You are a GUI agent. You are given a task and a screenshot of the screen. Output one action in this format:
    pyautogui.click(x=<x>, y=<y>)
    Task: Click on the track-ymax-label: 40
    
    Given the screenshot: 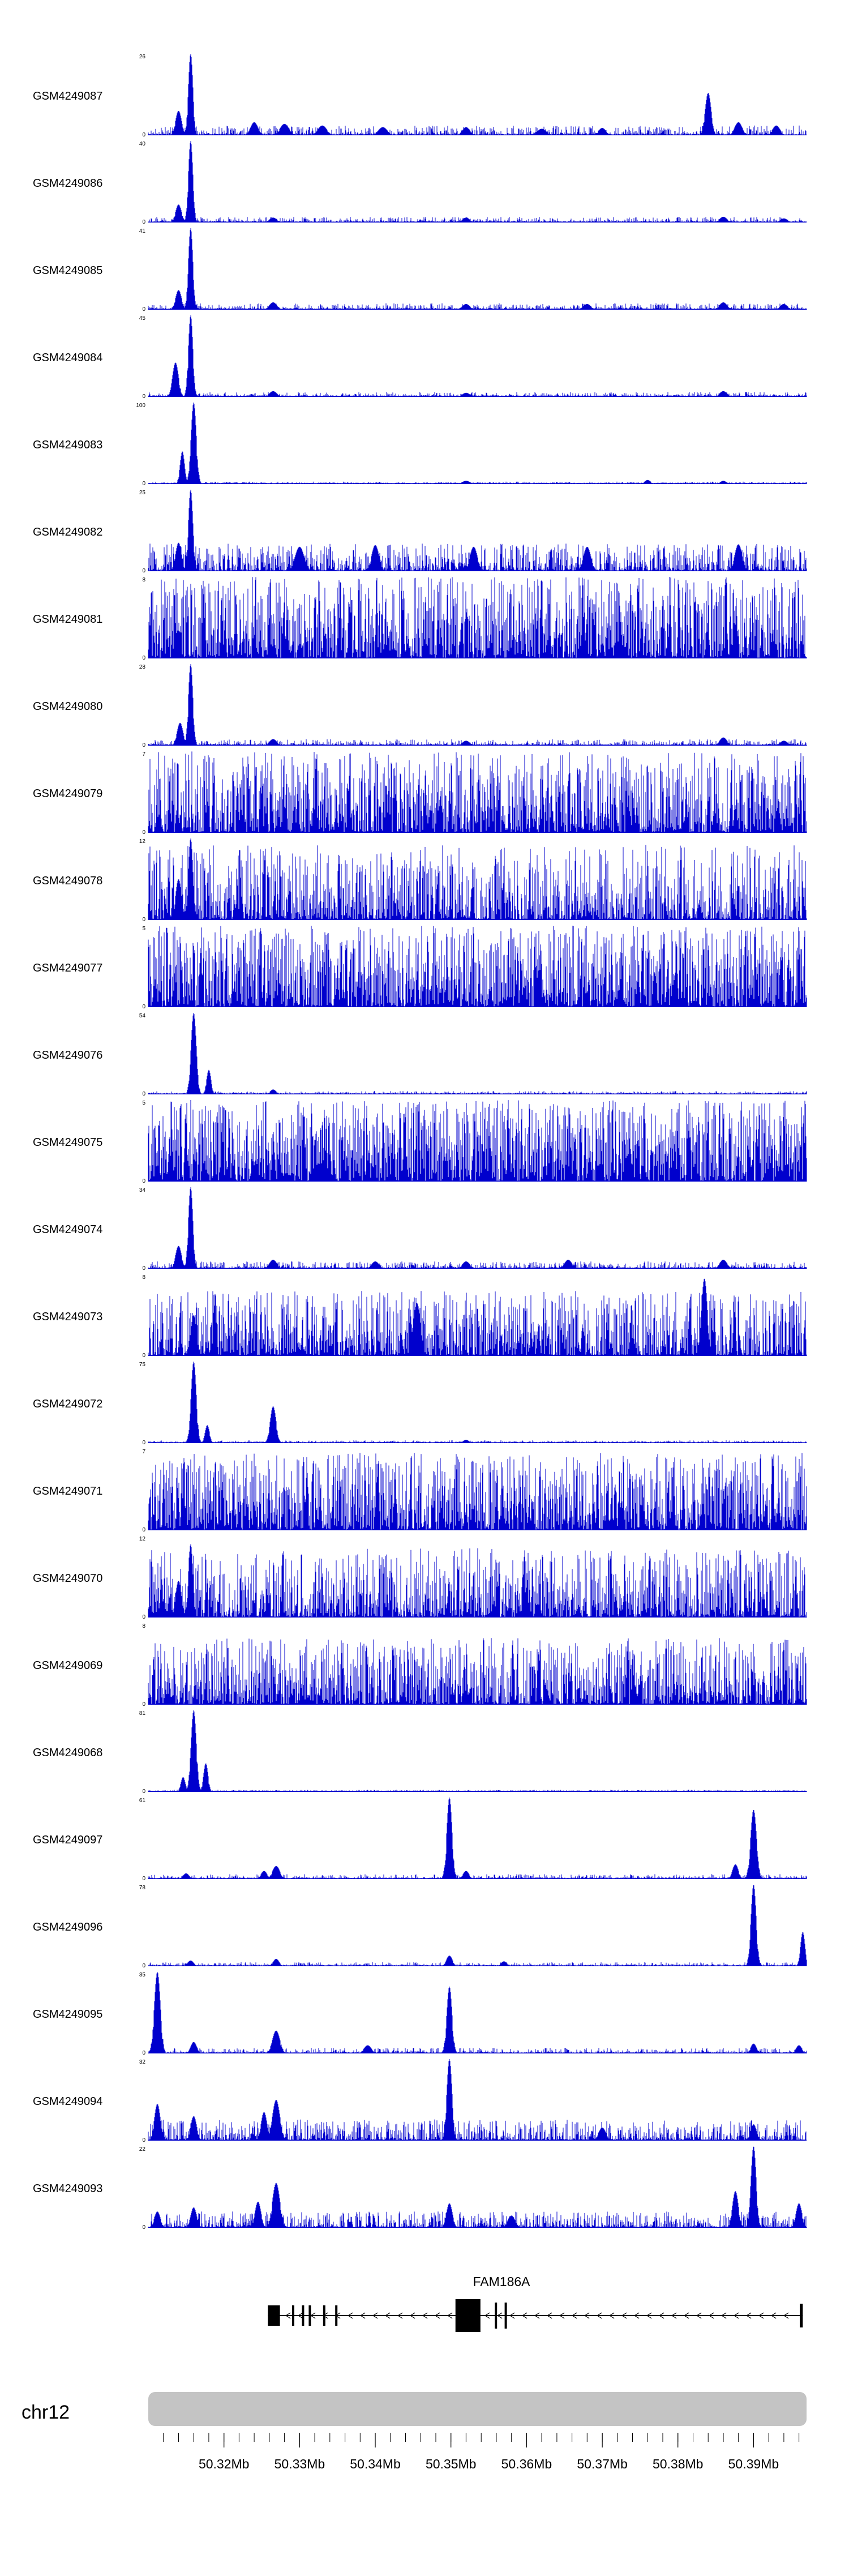 What is the action you would take?
    pyautogui.click(x=142, y=144)
    